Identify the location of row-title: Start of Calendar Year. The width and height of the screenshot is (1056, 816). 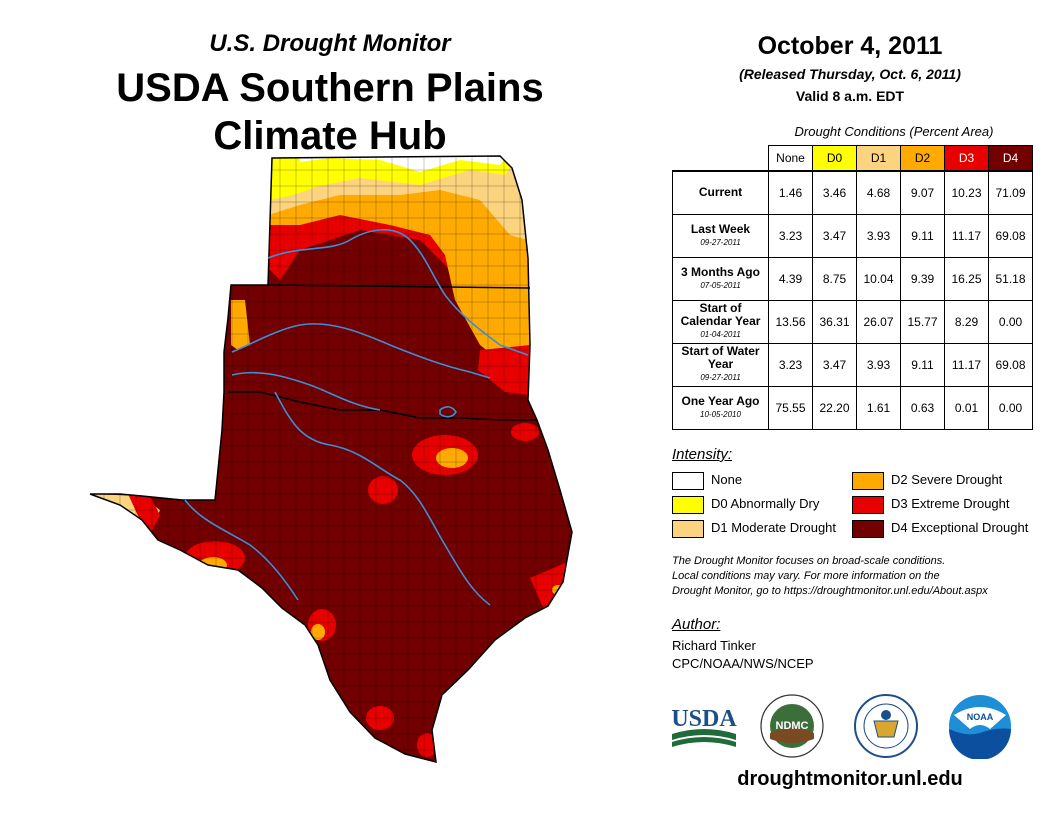
(720, 314).